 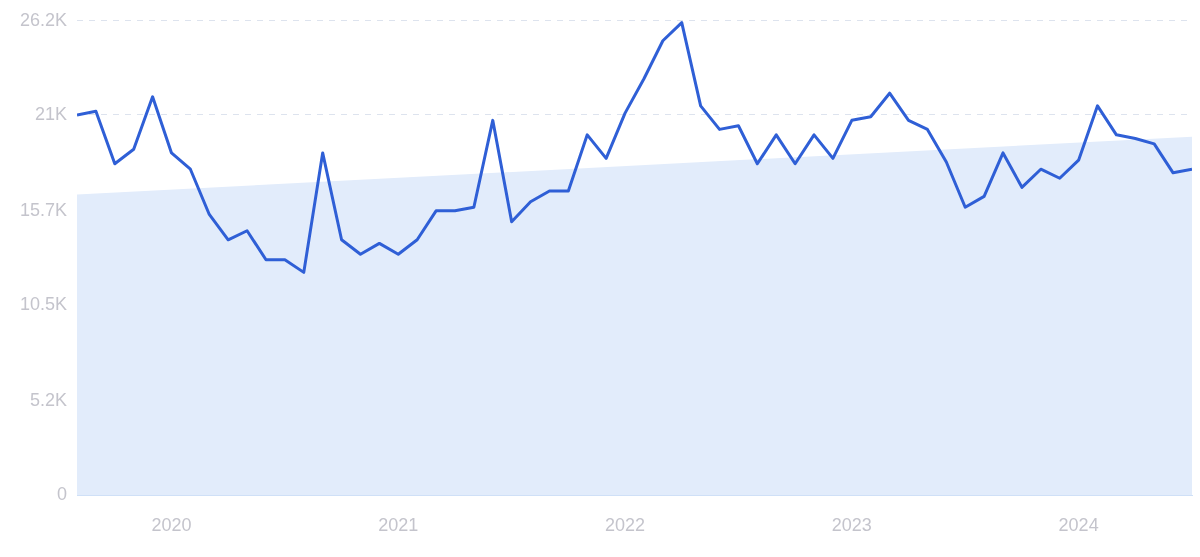 I want to click on y-tick-label: 15.7K, so click(x=43, y=209).